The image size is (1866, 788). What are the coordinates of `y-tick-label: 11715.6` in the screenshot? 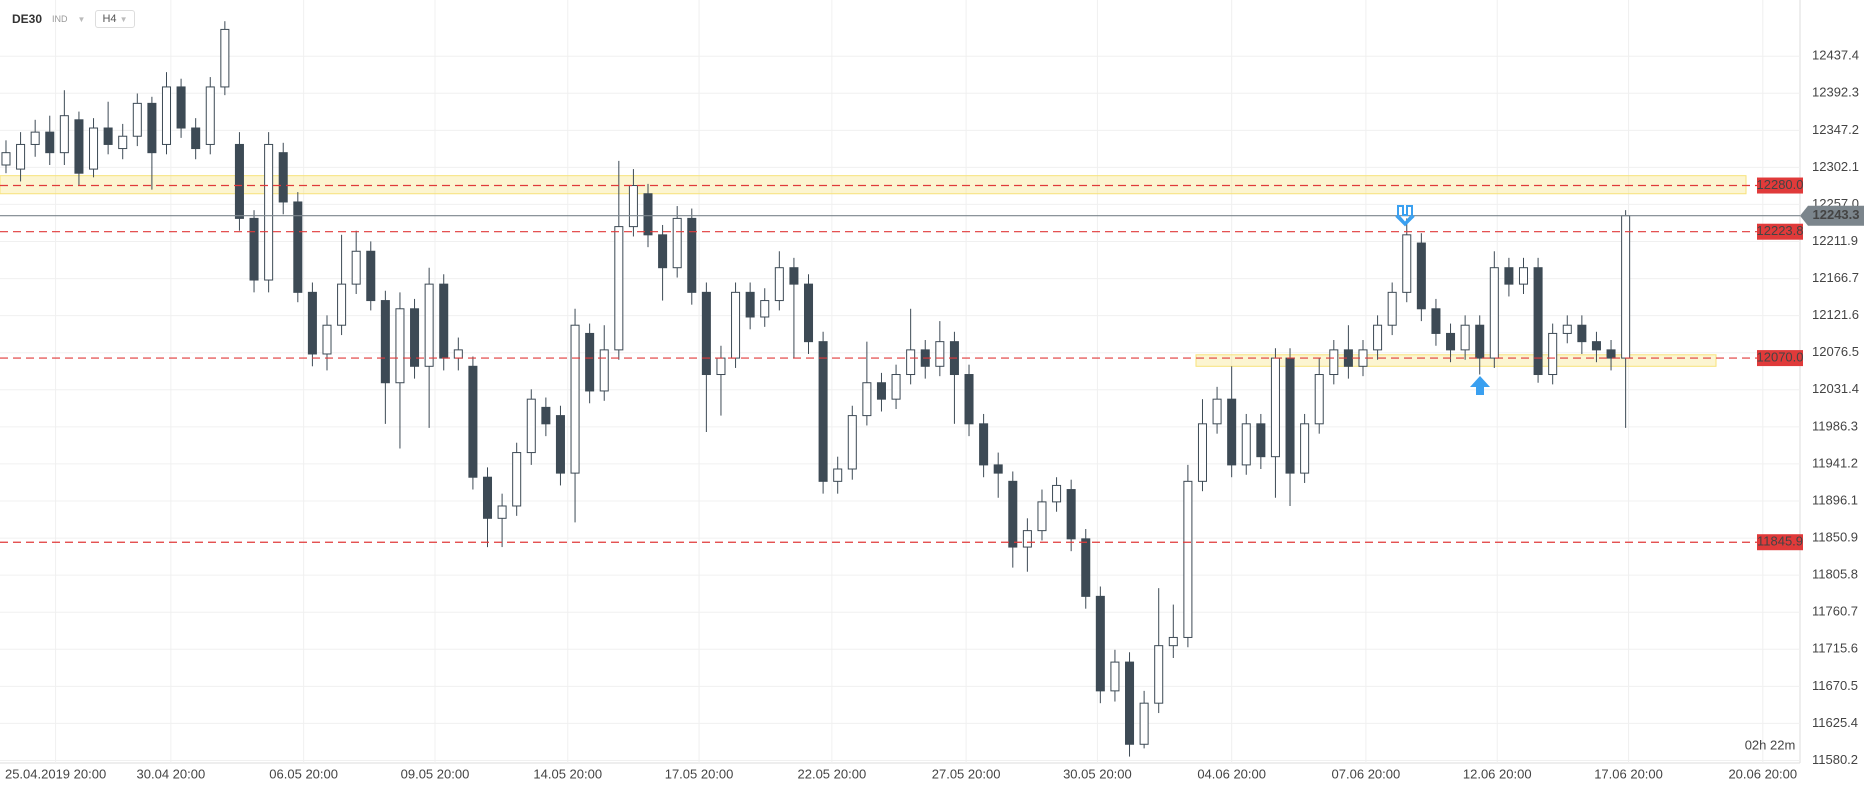 It's located at (1835, 648).